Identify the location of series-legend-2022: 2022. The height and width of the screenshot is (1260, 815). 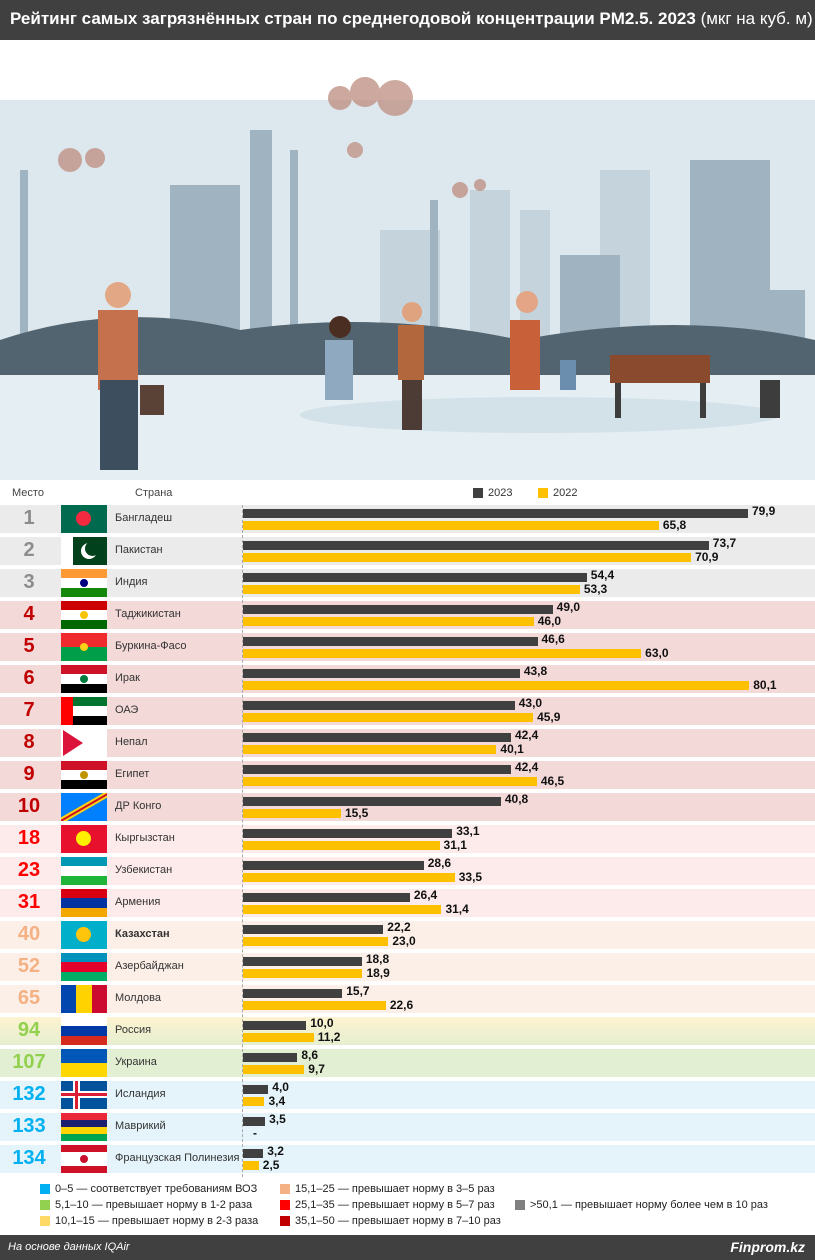
(557, 493).